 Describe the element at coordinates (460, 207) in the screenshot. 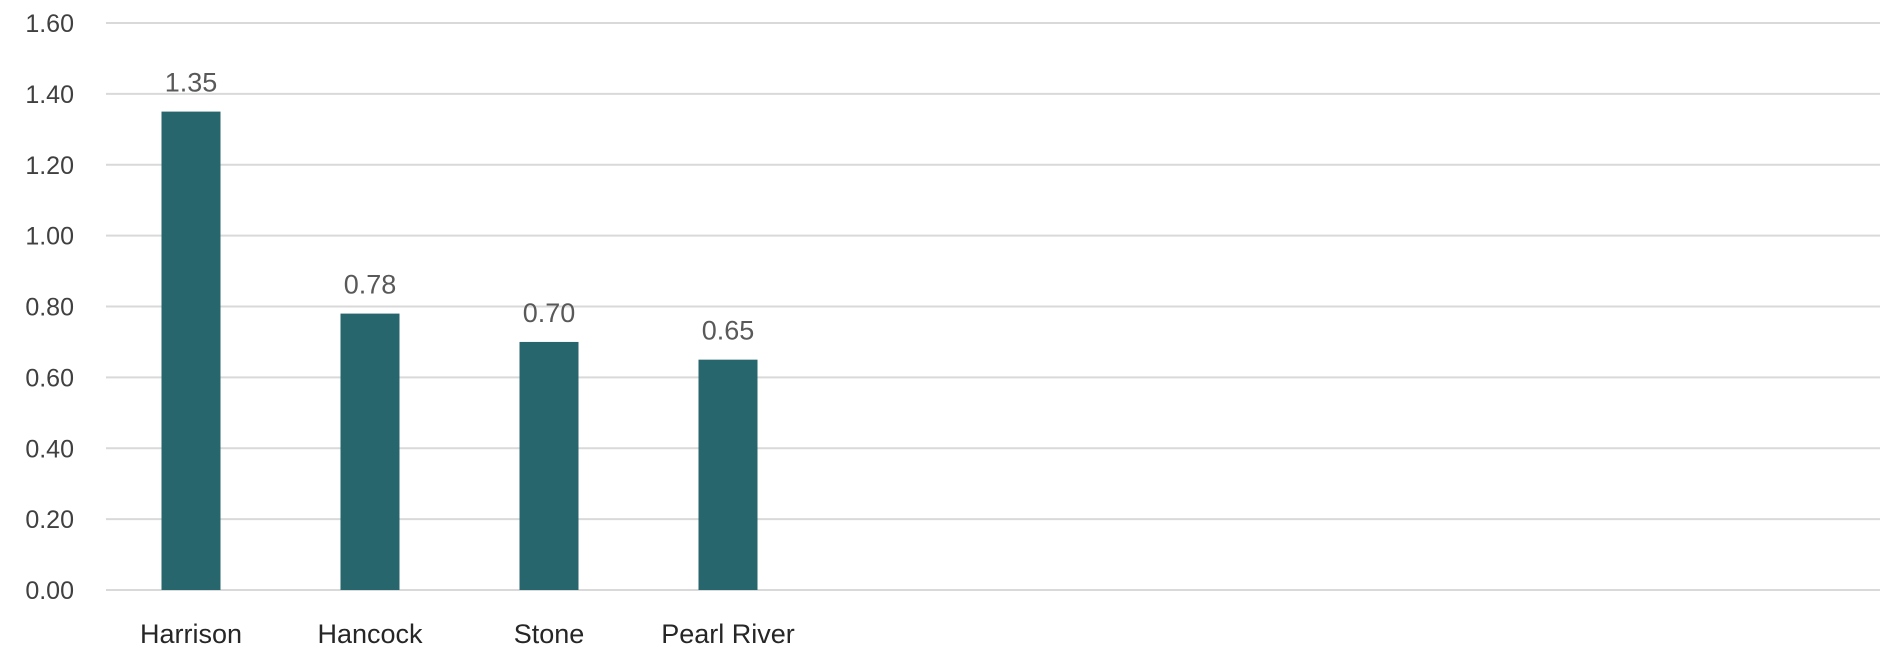

I see `data-labels: 1.35 0.78 0.70 0.65` at that location.